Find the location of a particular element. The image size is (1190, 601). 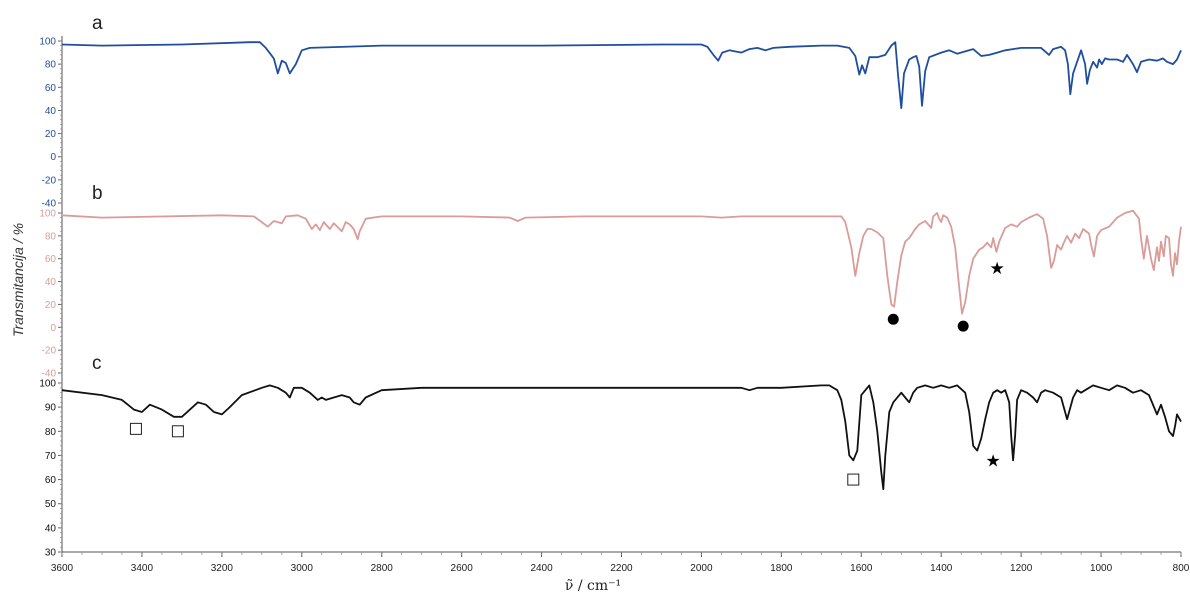

panel-label-b: b is located at coordinates (97, 193).